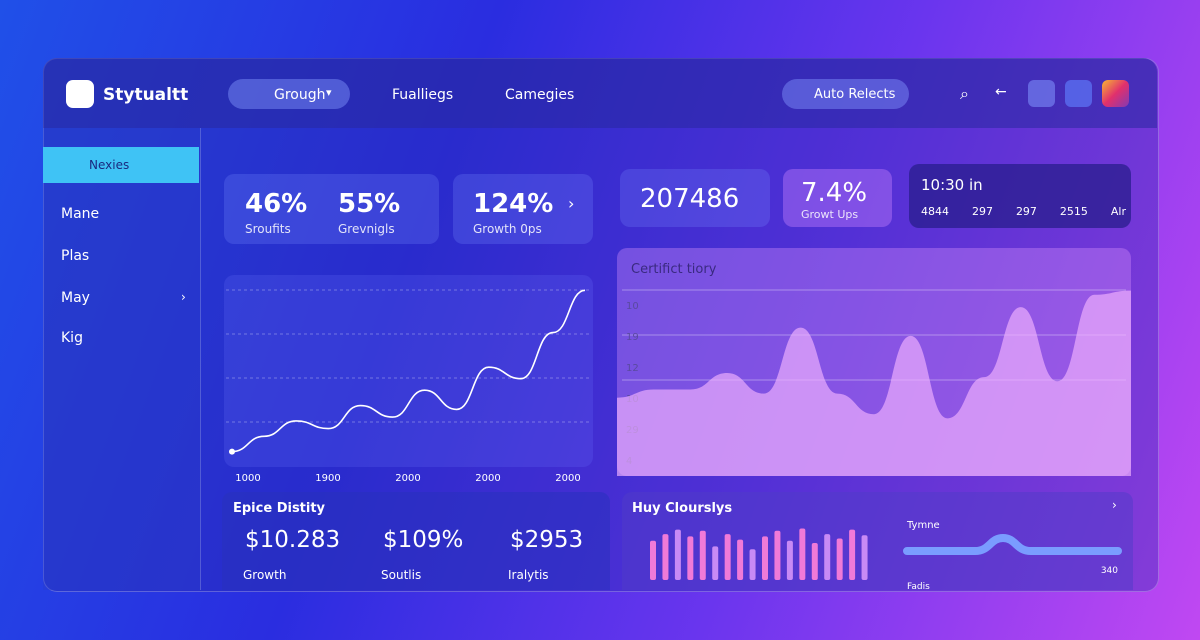 The width and height of the screenshot is (1200, 640). I want to click on footer-label: Fadis, so click(918, 587).